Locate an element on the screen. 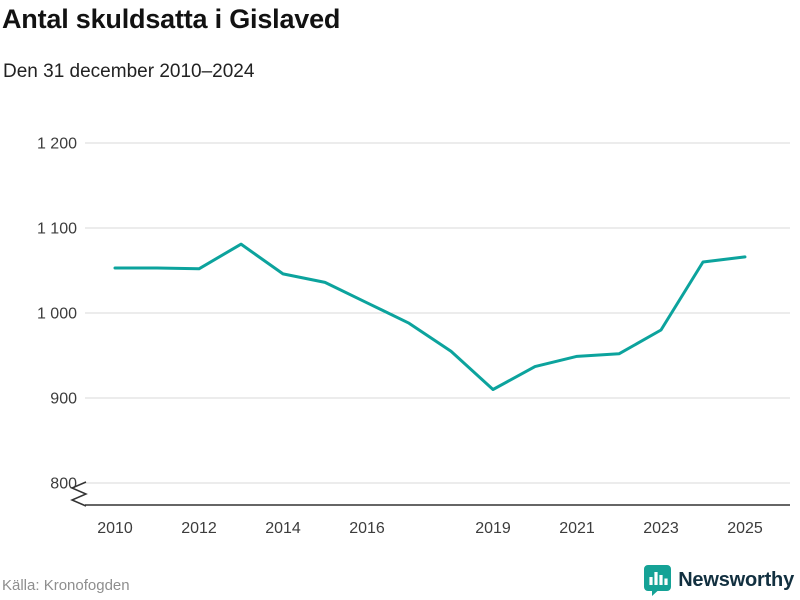 The height and width of the screenshot is (600, 800). x-tick-label: 2025 is located at coordinates (745, 528).